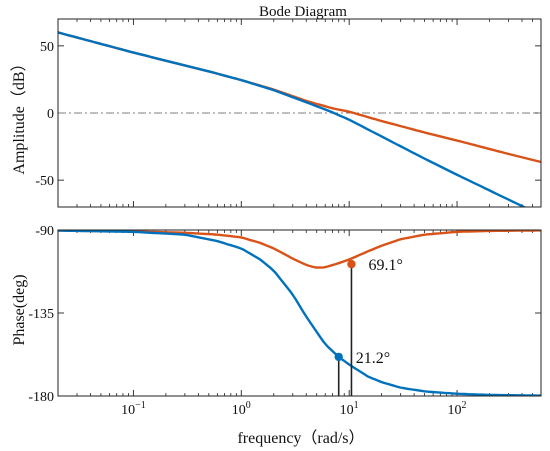 The height and width of the screenshot is (451, 550). I want to click on y-tick-label: 50, so click(47, 47).